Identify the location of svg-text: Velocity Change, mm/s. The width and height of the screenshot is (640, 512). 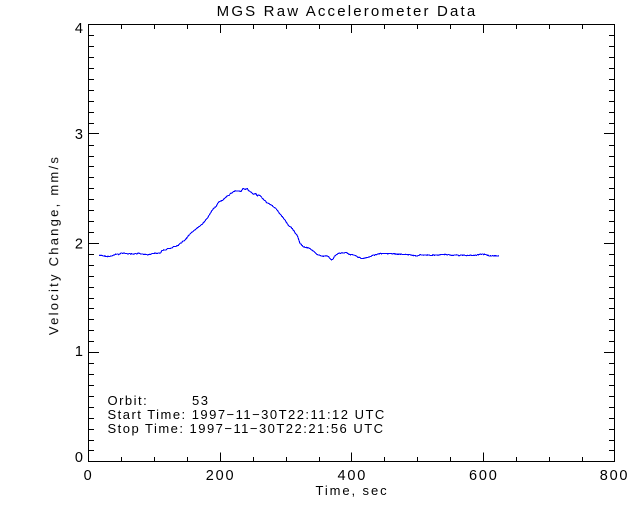
(53, 245).